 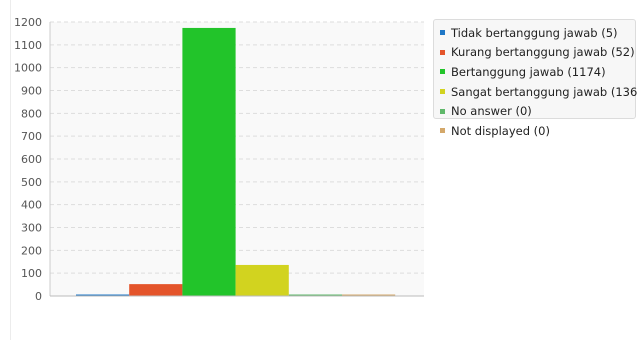 I want to click on y-tick-label: 1100, so click(x=28, y=45).